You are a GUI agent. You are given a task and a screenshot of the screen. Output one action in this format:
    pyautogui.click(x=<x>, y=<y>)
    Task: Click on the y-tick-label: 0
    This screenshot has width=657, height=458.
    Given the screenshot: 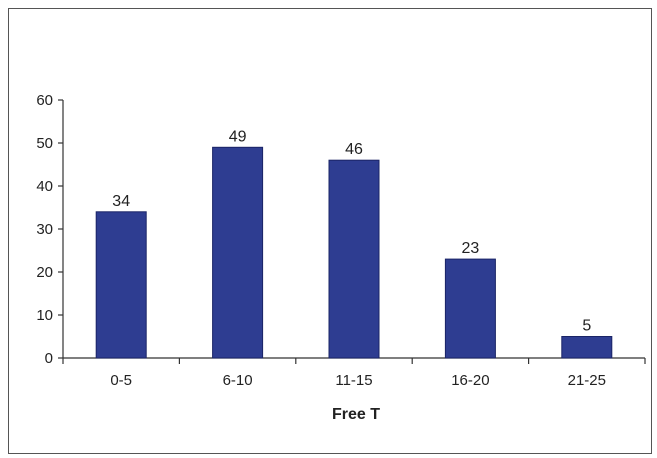 What is the action you would take?
    pyautogui.click(x=49, y=358)
    